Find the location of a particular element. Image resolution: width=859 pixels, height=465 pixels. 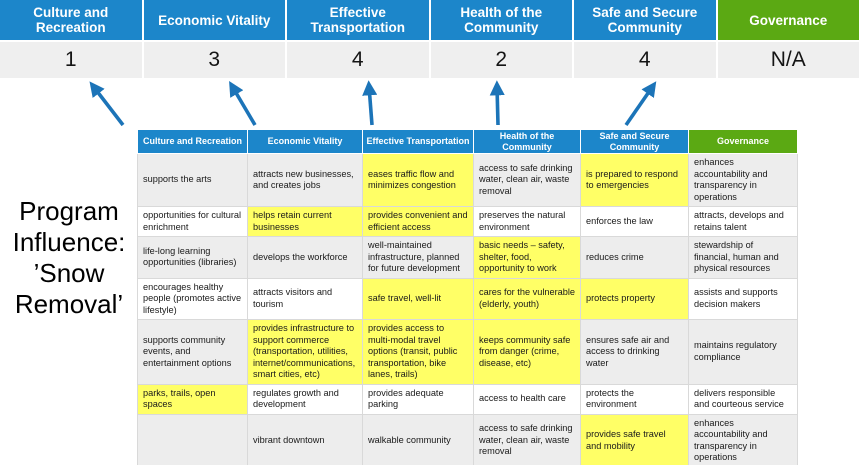

matrix-cell: protects the environment is located at coordinates (634, 399).